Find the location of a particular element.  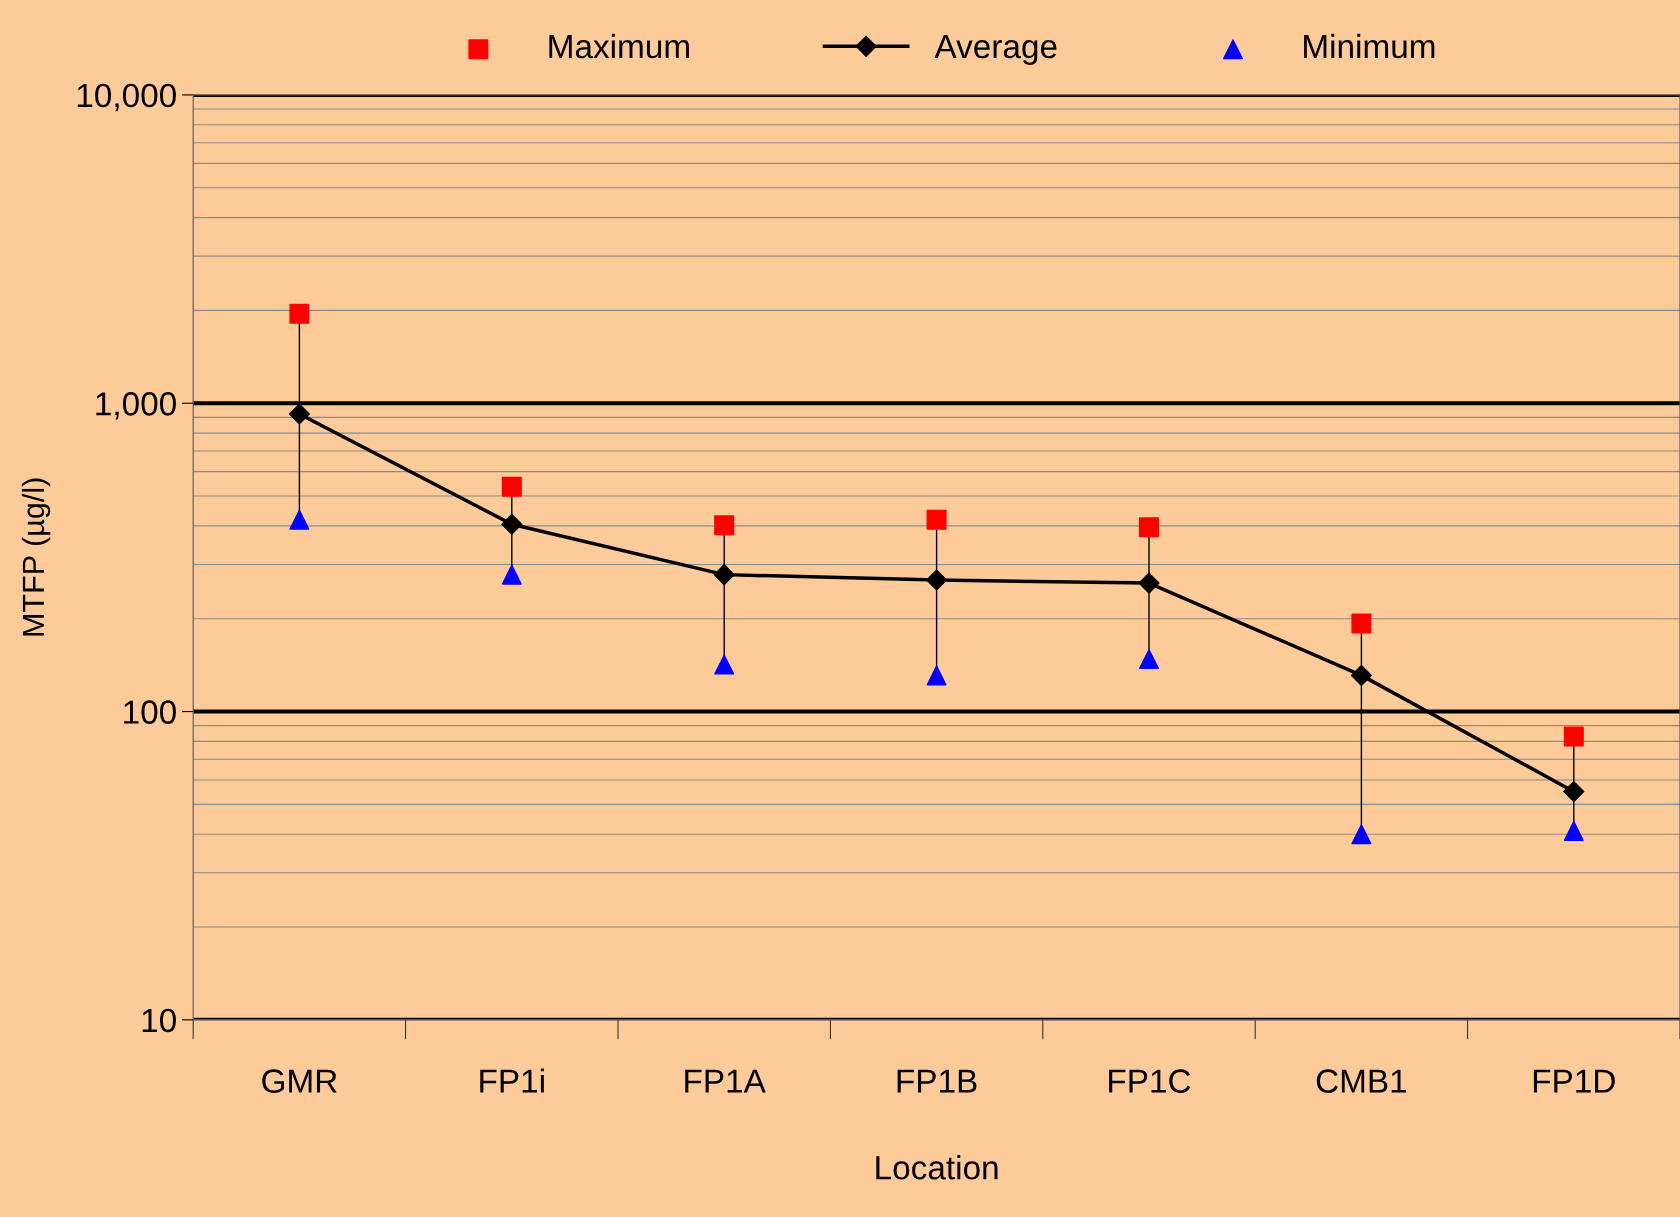

y-axis-title: MTFP (µg/l) is located at coordinates (36, 557).